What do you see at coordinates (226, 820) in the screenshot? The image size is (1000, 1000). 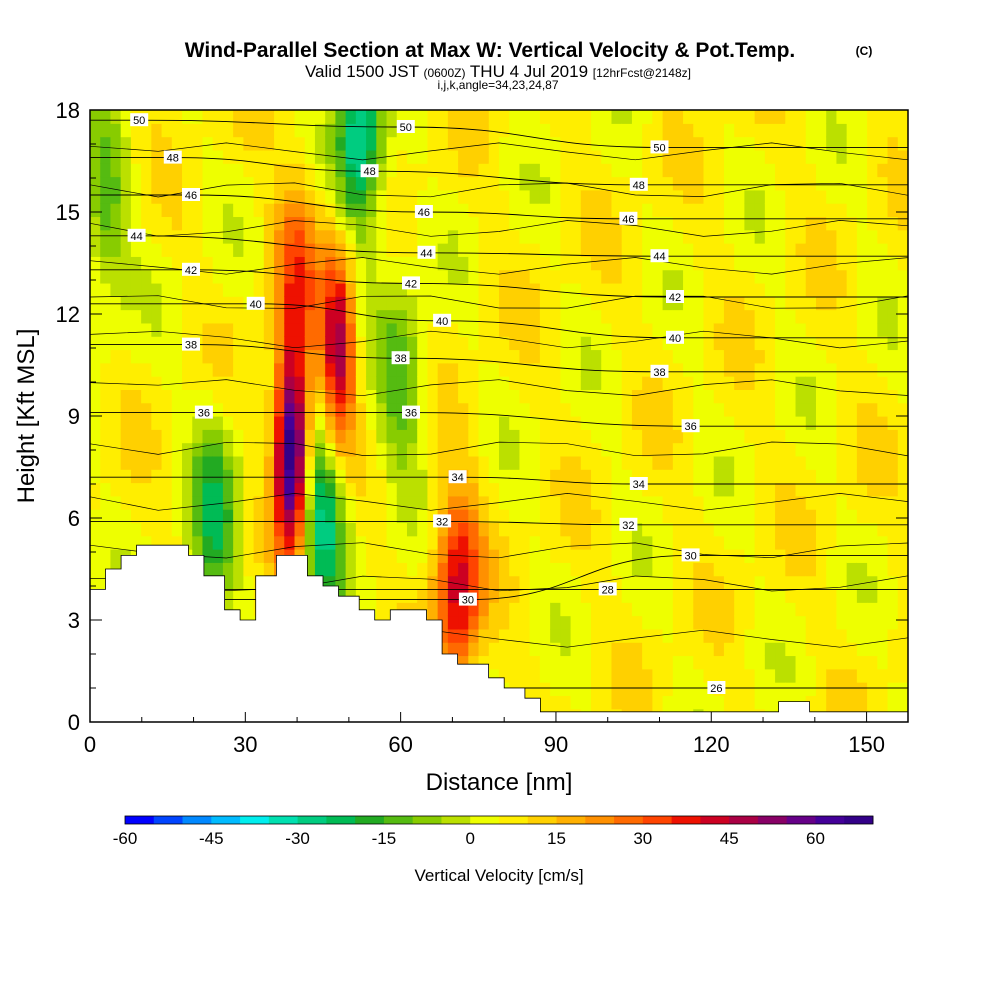 I see `colorbar-swatch` at bounding box center [226, 820].